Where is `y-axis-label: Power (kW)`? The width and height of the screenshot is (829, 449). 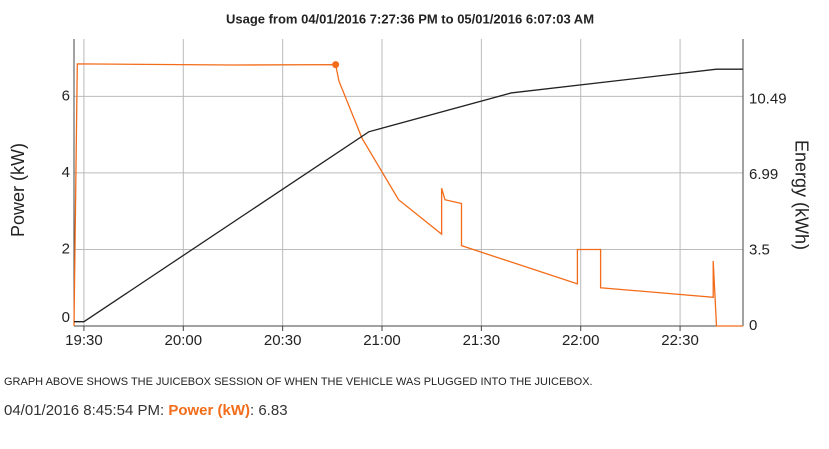
y-axis-label: Power (kW) is located at coordinates (18, 190).